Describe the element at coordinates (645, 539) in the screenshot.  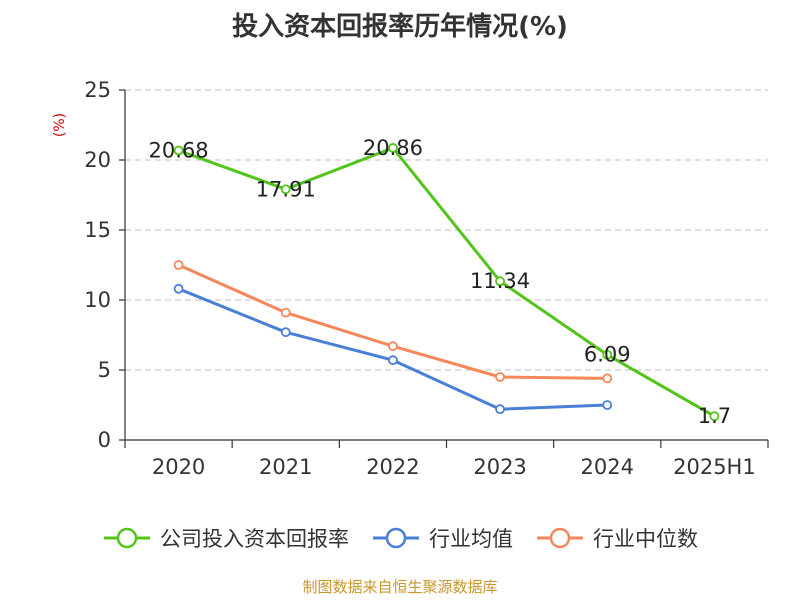
I see `legend-label: 行业中位数` at that location.